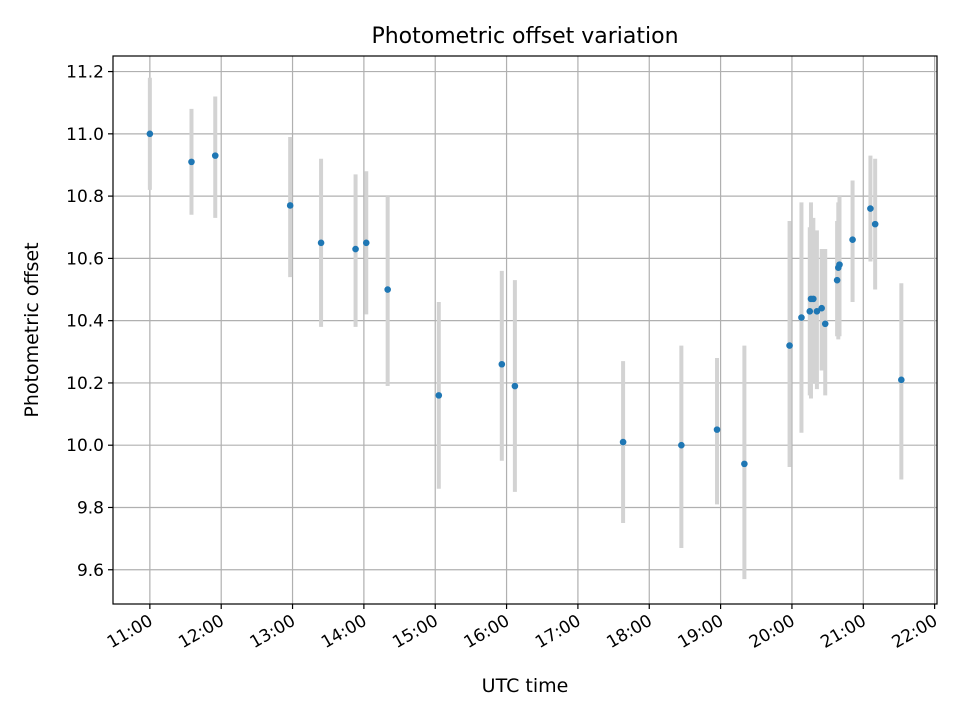  I want to click on y-tick-label: 10.8, so click(85, 197).